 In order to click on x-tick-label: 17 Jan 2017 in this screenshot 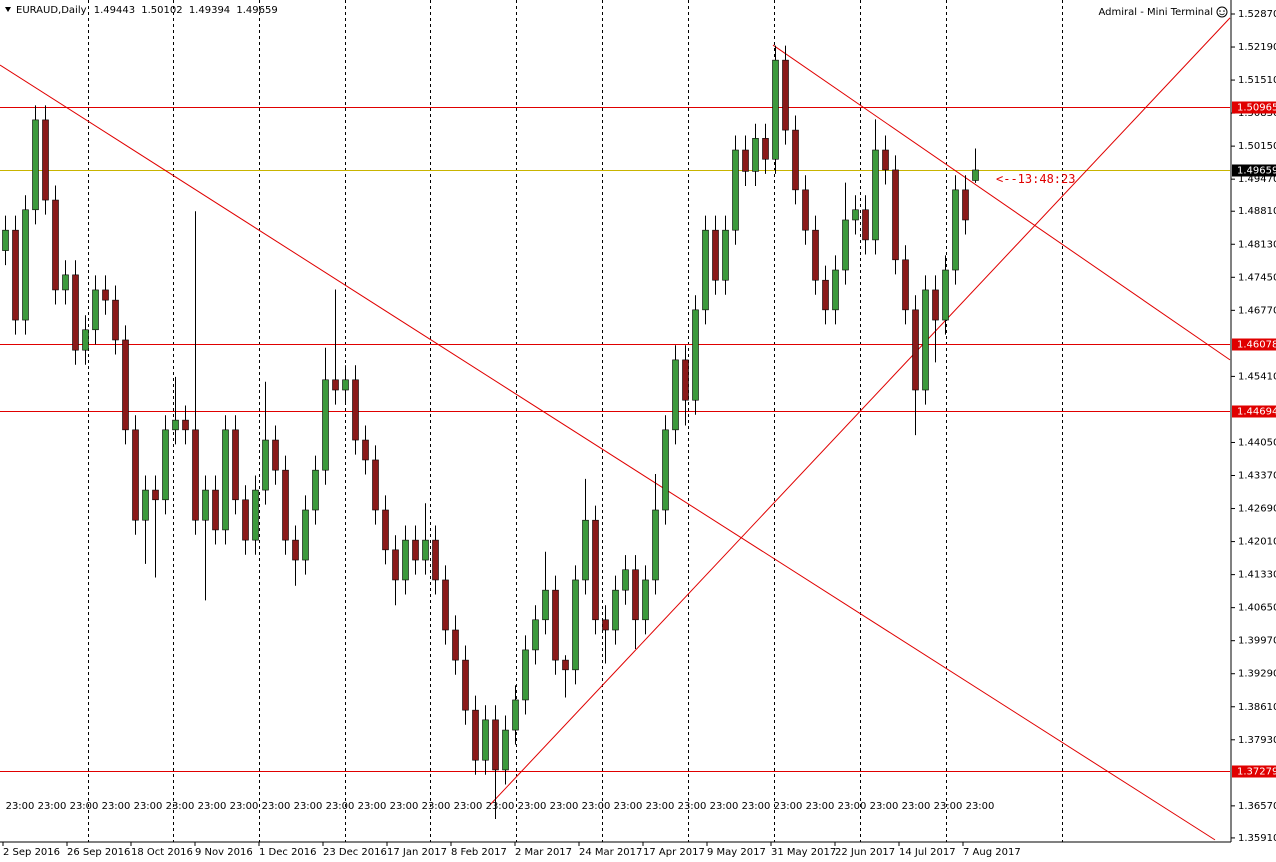, I will do `click(417, 852)`.